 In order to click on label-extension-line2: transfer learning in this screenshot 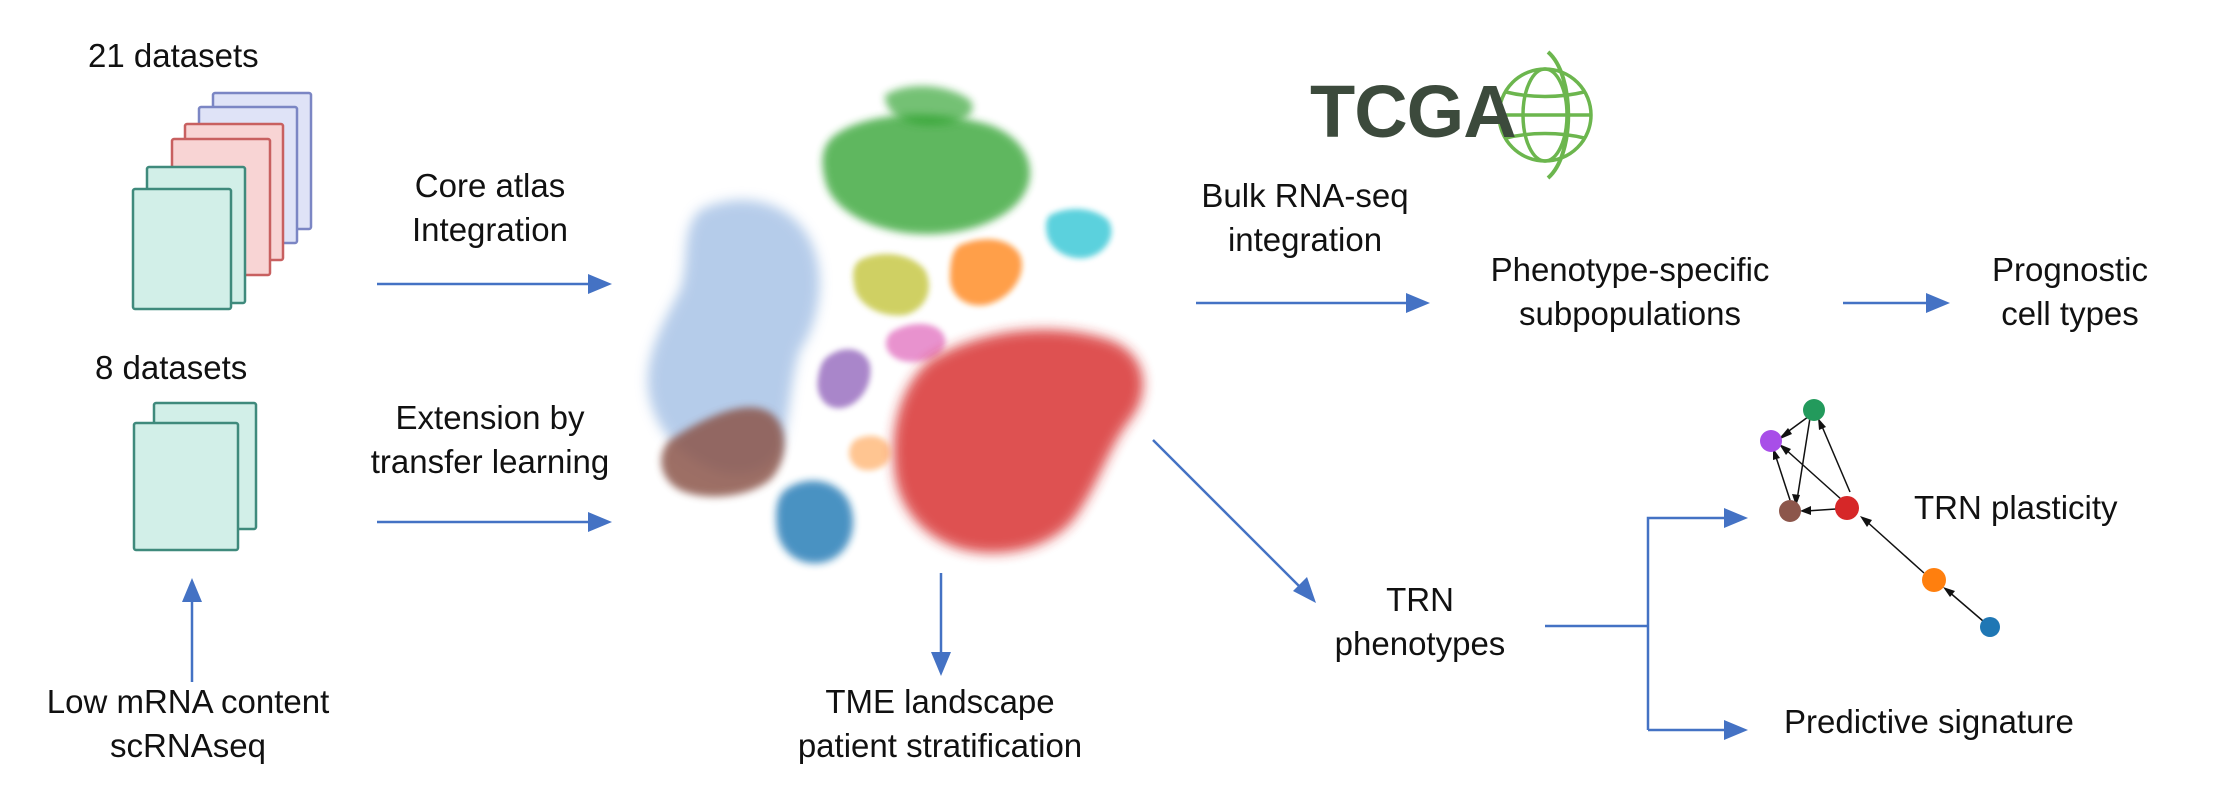, I will do `click(490, 461)`.